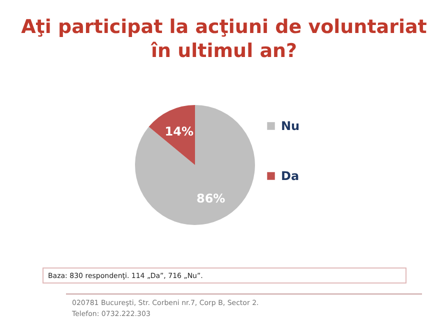  Describe the element at coordinates (290, 176) in the screenshot. I see `legend-label: Da` at that location.